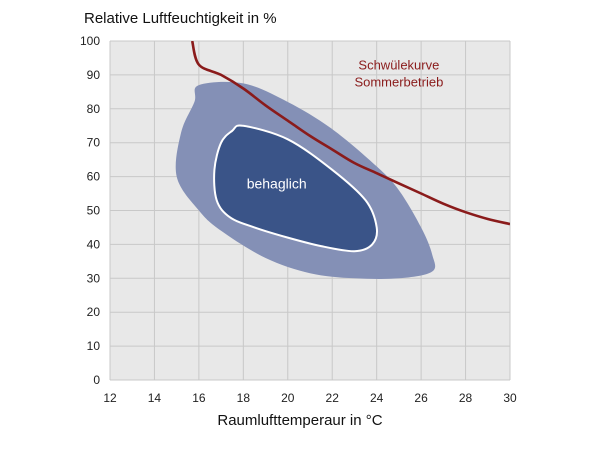 The image size is (600, 450). What do you see at coordinates (288, 398) in the screenshot?
I see `x-tick-label: 20` at bounding box center [288, 398].